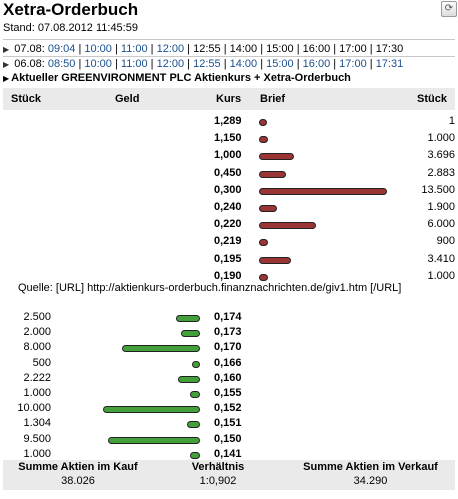 The width and height of the screenshot is (458, 499). I want to click on time-link: 09:04, so click(61, 49).